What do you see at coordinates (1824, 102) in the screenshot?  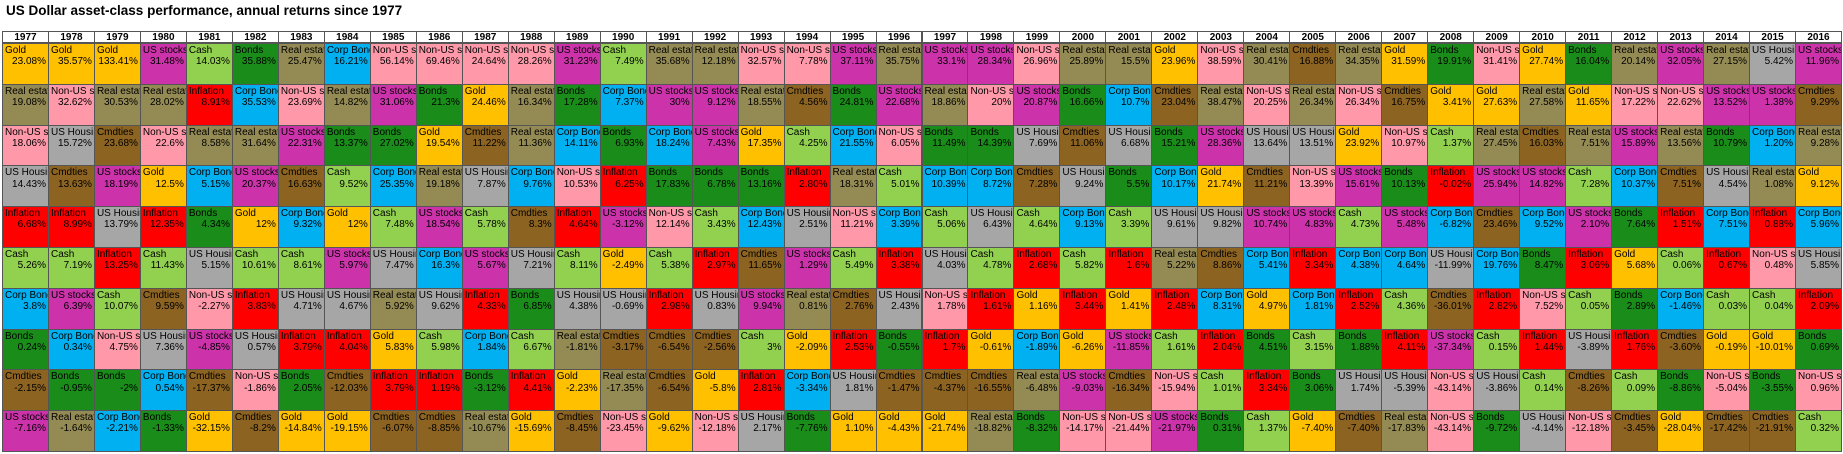 I see `return-value: 9.29%` at bounding box center [1824, 102].